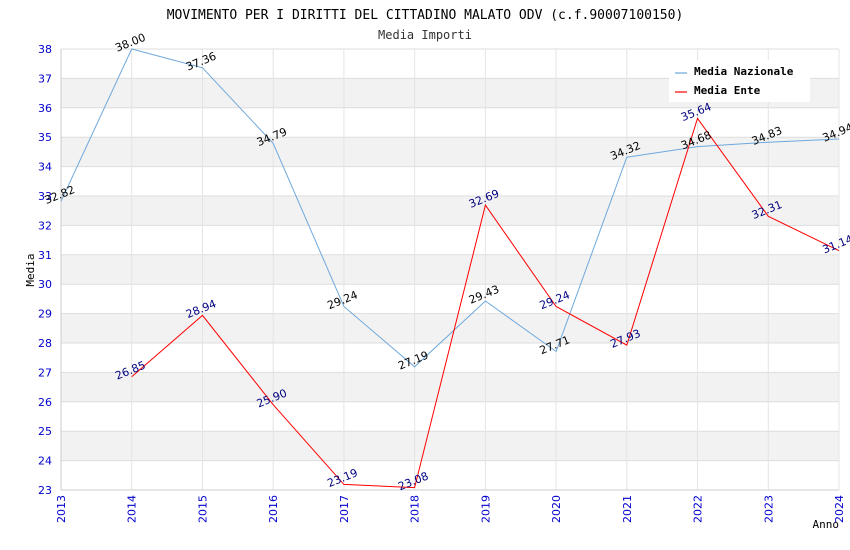 The width and height of the screenshot is (850, 550). I want to click on x-tick-label: 2023, so click(768, 509).